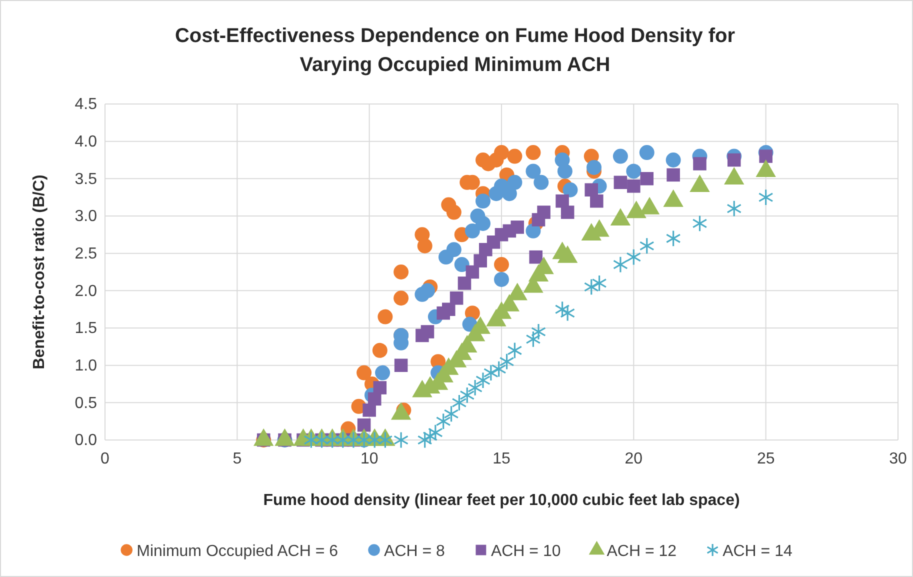 The image size is (913, 577). I want to click on x-tick-label: 5, so click(237, 459).